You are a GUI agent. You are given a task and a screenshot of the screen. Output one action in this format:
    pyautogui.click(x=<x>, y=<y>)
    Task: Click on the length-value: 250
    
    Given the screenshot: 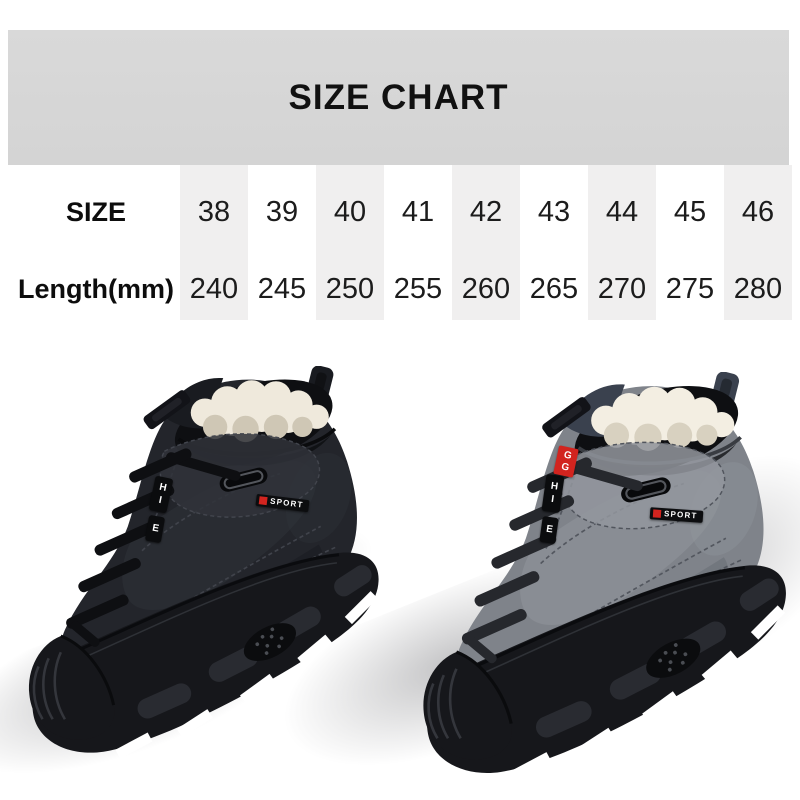 What is the action you would take?
    pyautogui.click(x=350, y=289)
    